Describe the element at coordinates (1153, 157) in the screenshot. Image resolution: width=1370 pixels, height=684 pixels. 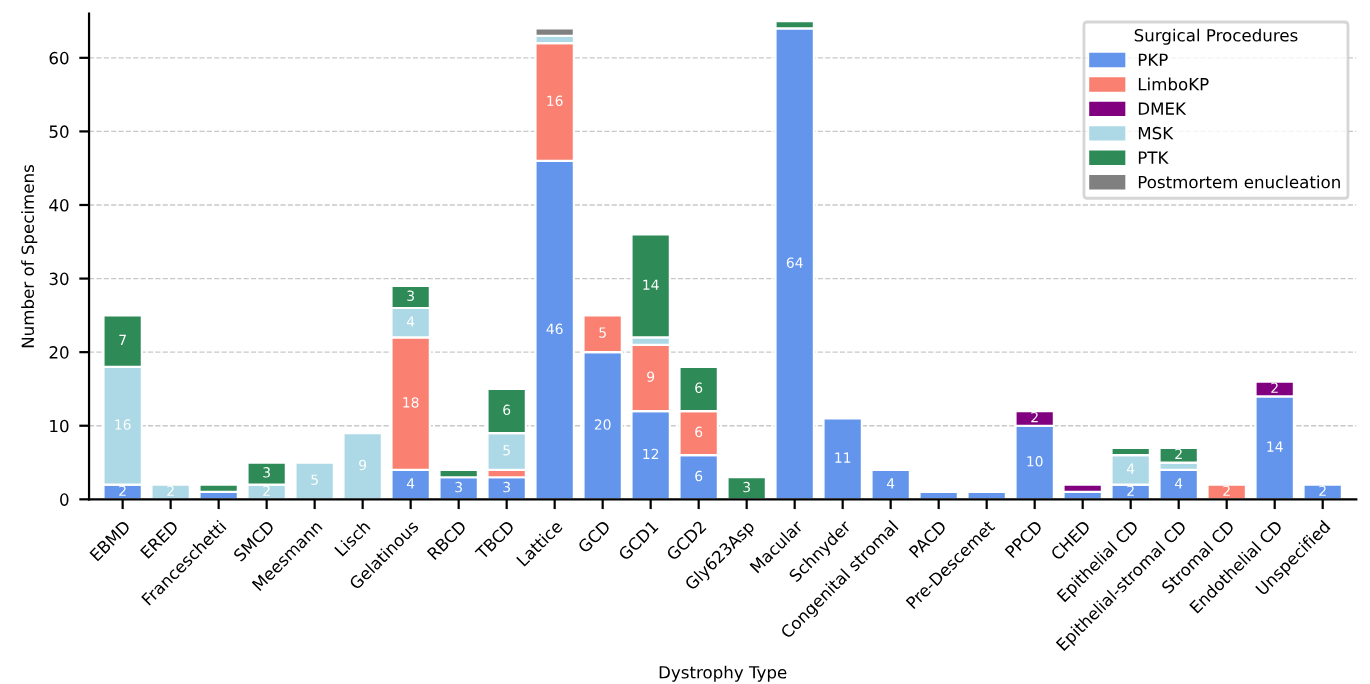
I see `legend-label: PTK` at that location.